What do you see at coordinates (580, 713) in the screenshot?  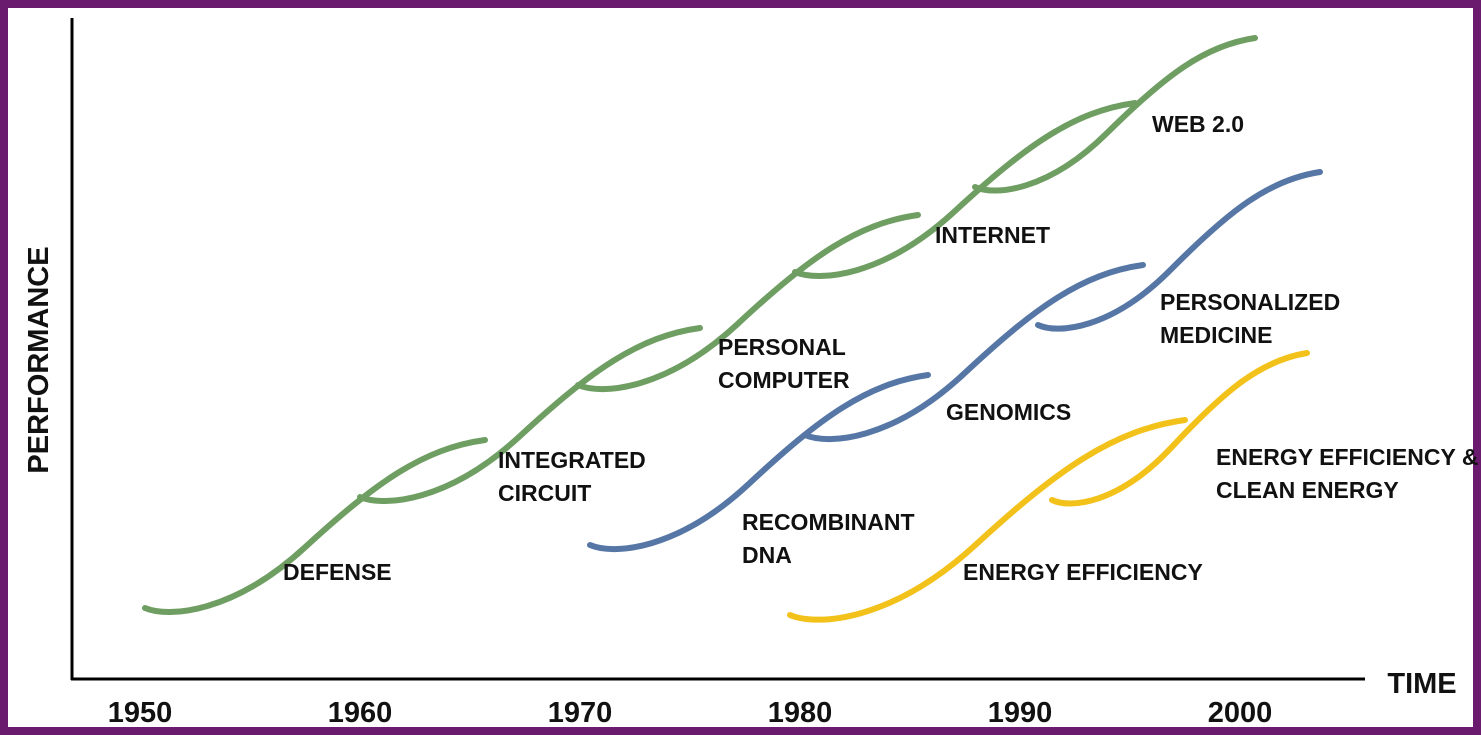 I see `x-tick-label: 1970` at bounding box center [580, 713].